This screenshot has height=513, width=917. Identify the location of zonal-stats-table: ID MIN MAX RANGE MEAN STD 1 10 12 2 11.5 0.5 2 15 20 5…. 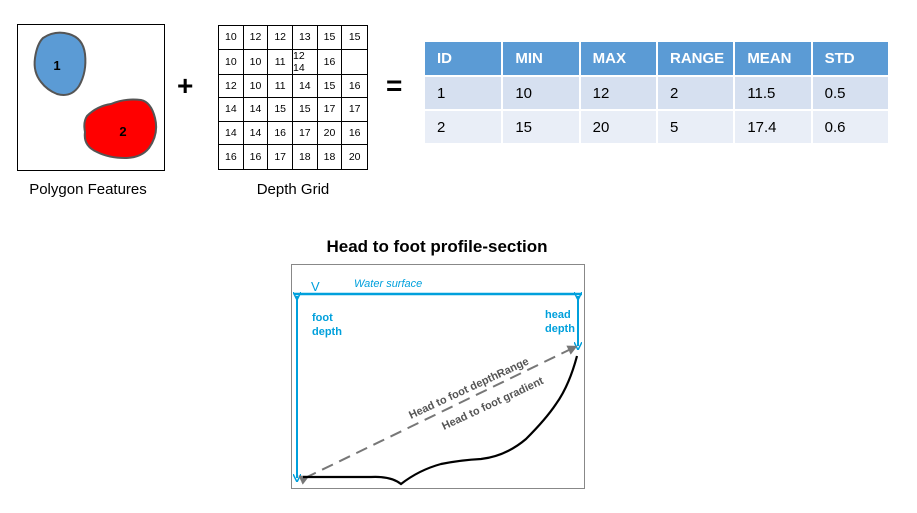
(658, 92).